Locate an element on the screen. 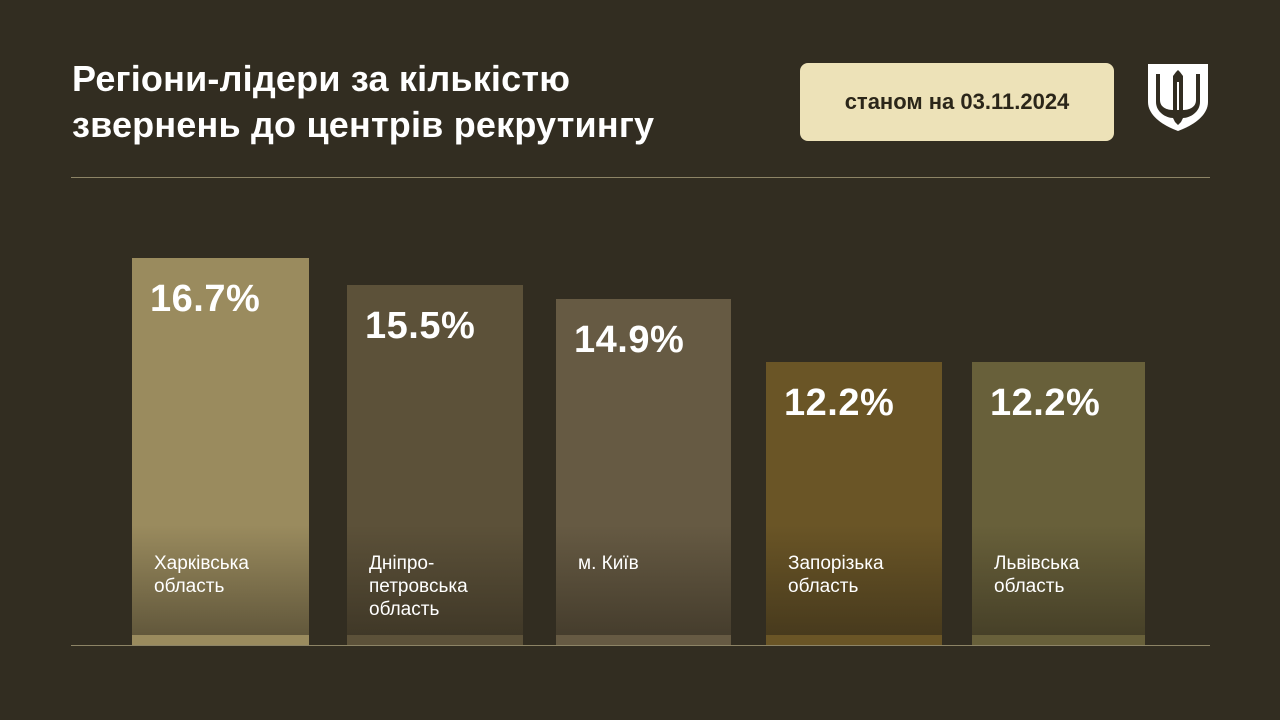 Image resolution: width=1280 pixels, height=720 pixels. bar-2: 15.5% Дніпро- петровська область is located at coordinates (435, 465).